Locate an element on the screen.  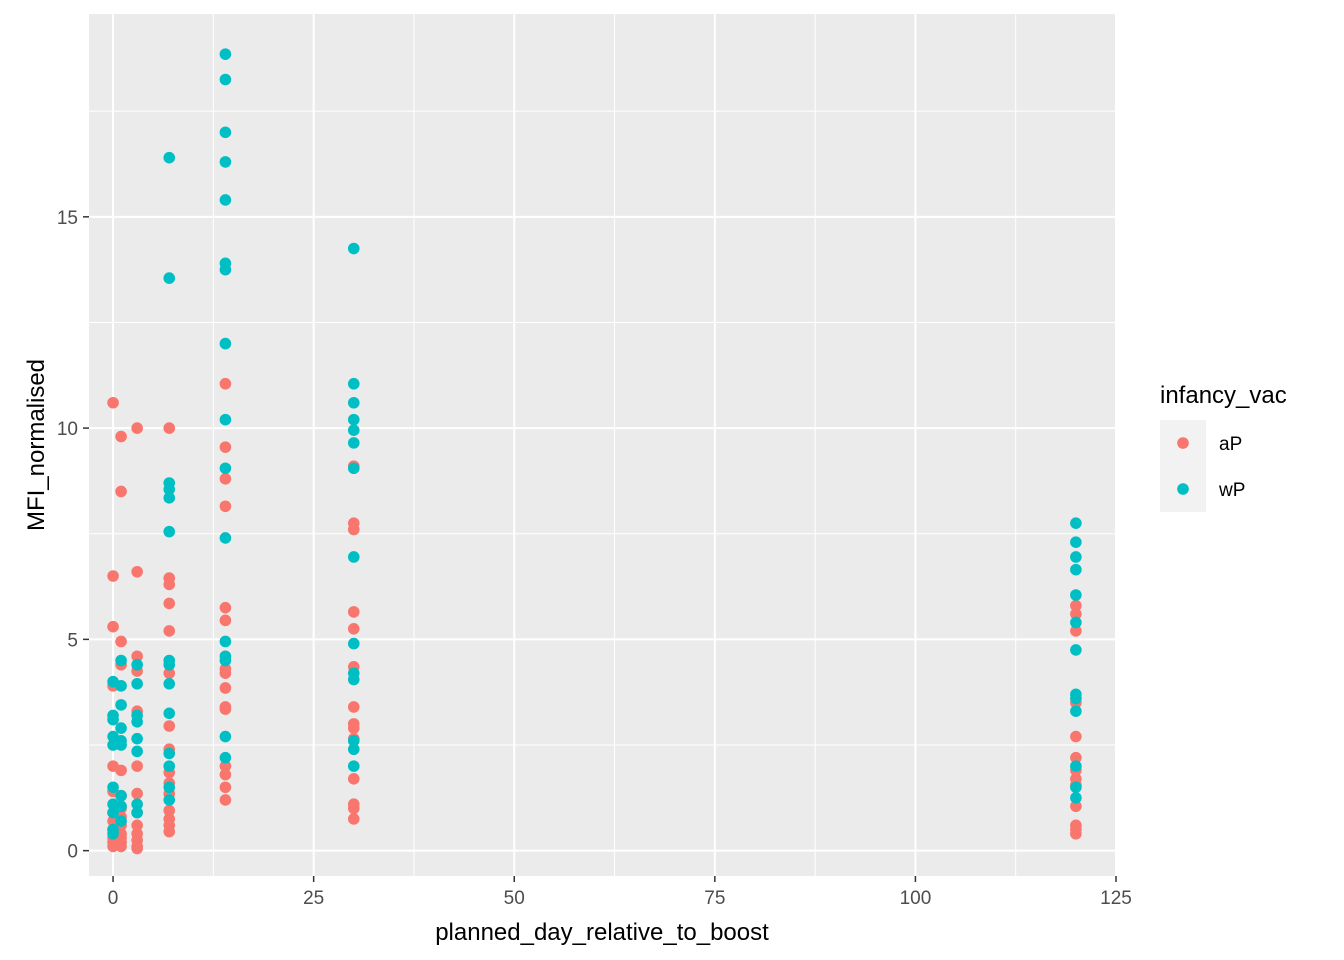
y-tick-label: 10 is located at coordinates (67, 429).